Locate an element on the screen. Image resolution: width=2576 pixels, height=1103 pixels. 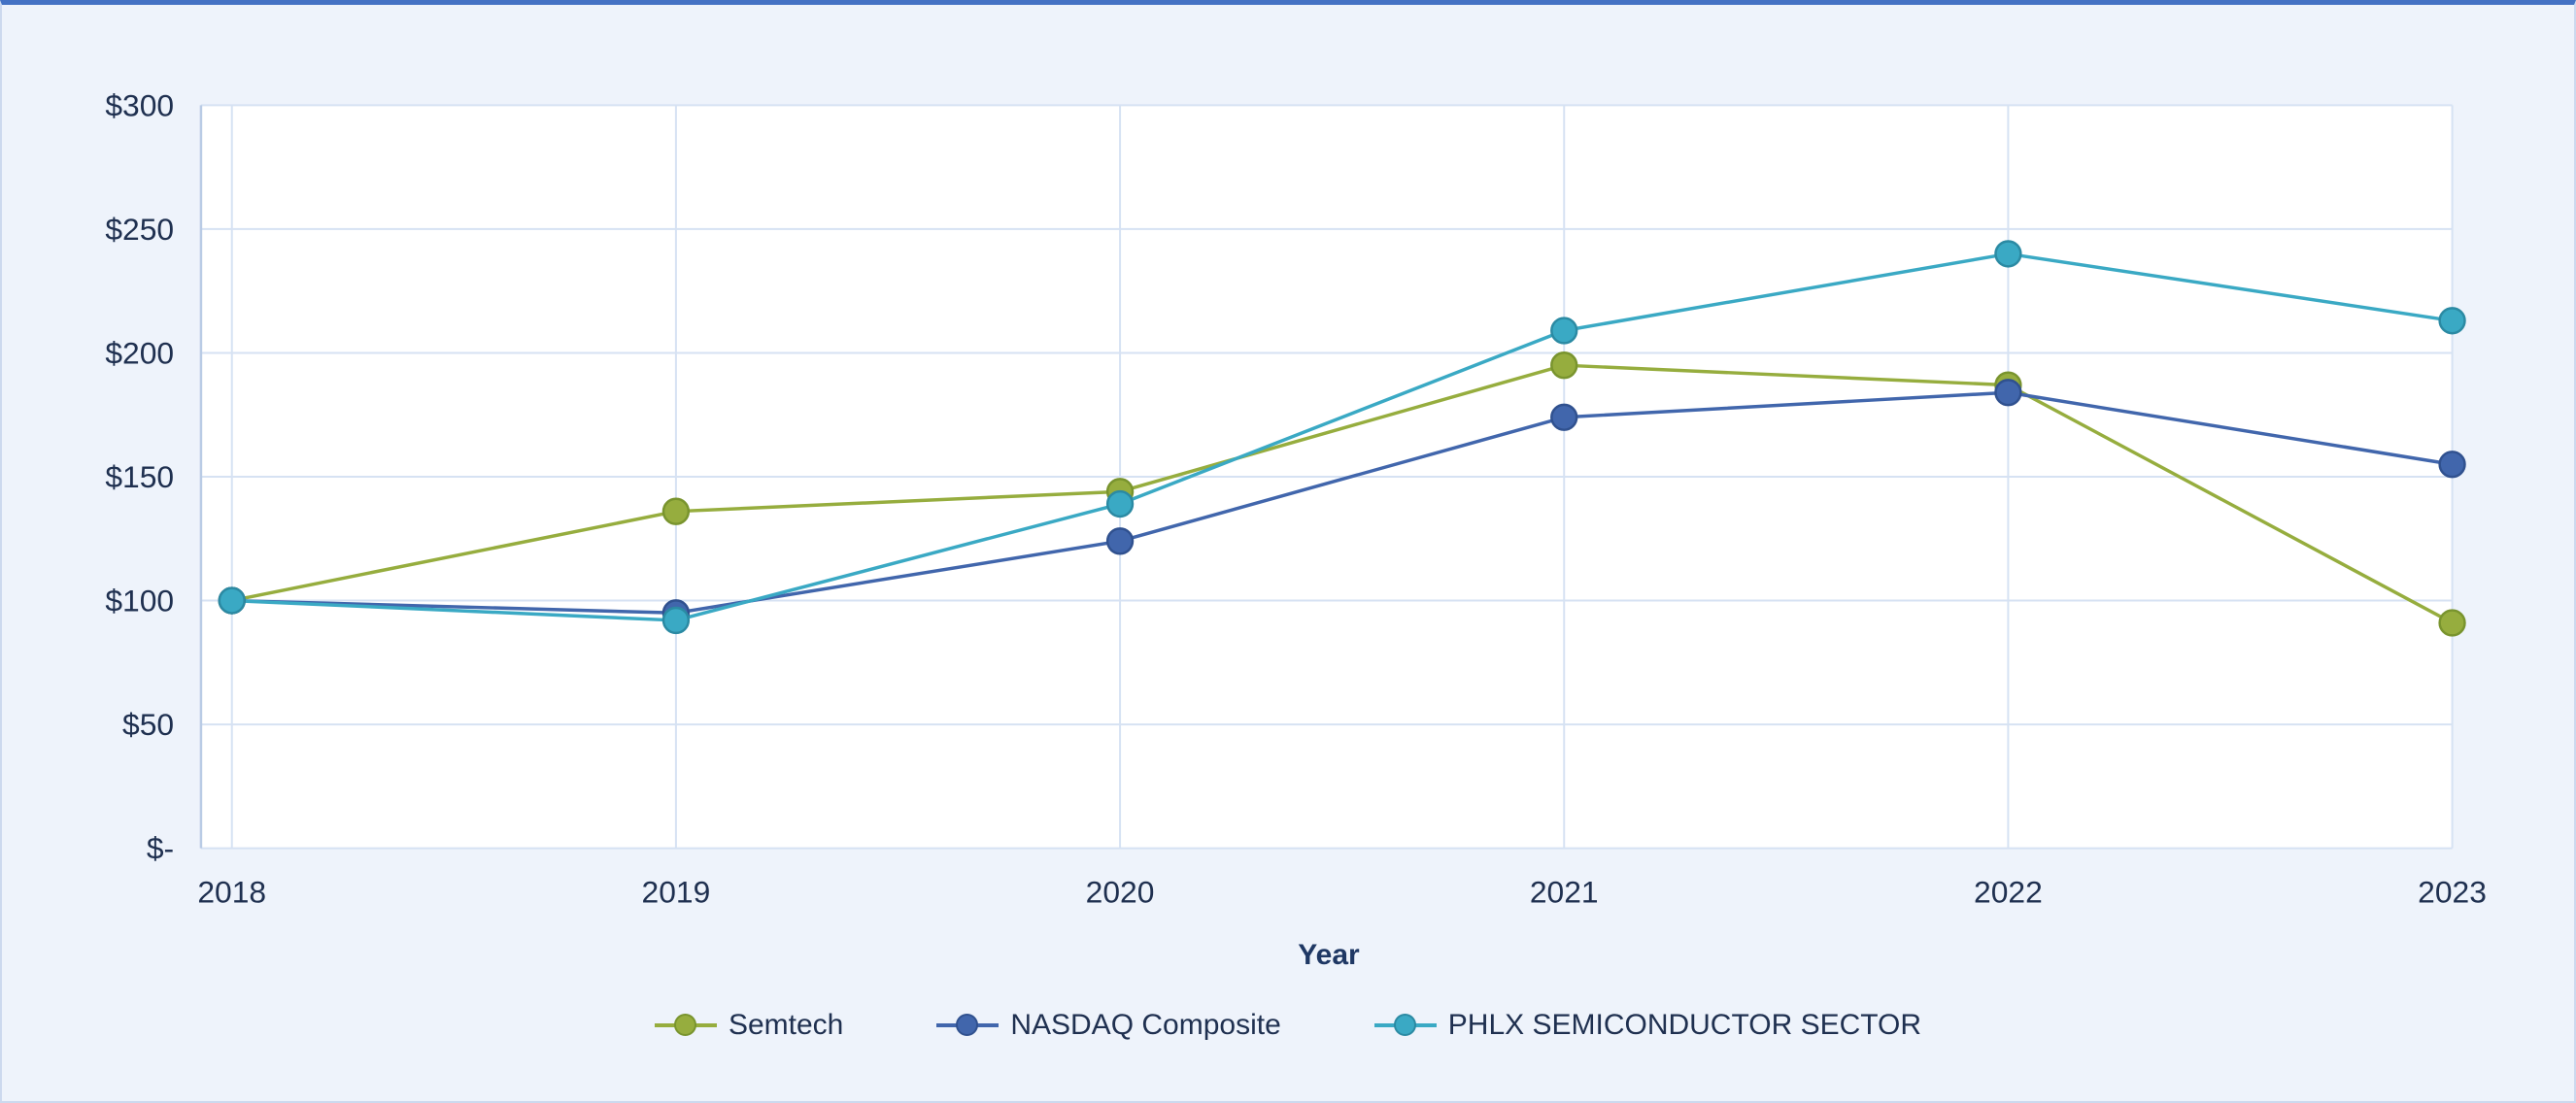
legend-item-semtech: Semtech is located at coordinates (749, 1026).